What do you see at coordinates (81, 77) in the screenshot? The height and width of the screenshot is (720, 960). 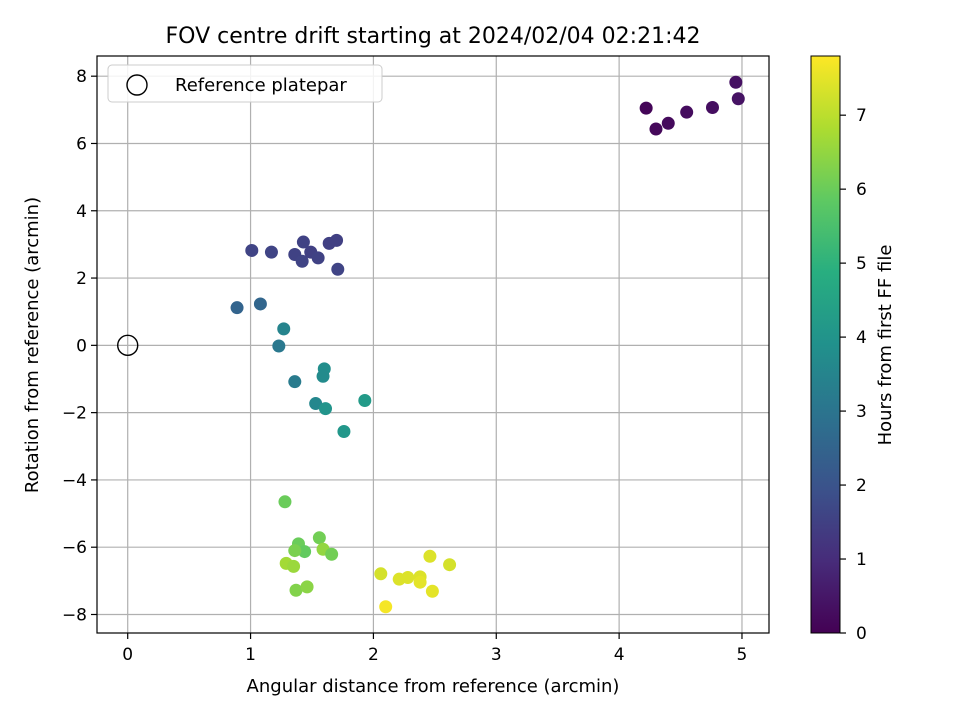 I see `y-tick-label: 8` at bounding box center [81, 77].